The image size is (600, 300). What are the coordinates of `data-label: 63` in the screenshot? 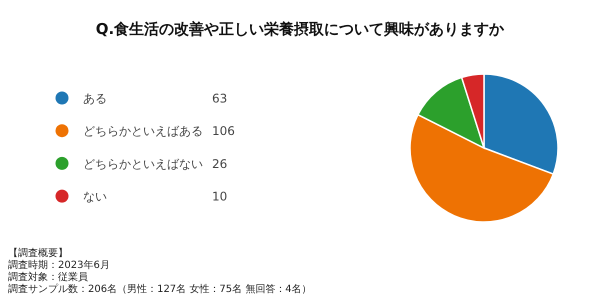 It's located at (220, 99).